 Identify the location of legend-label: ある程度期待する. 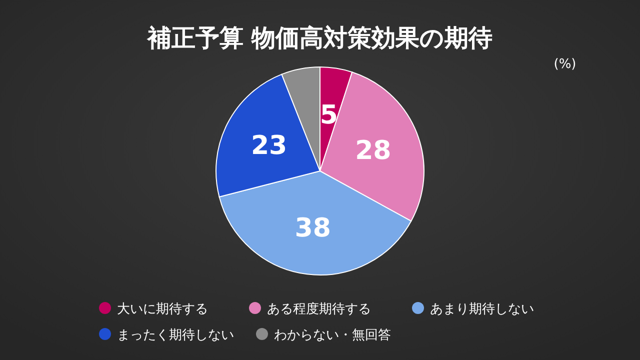
(319, 309).